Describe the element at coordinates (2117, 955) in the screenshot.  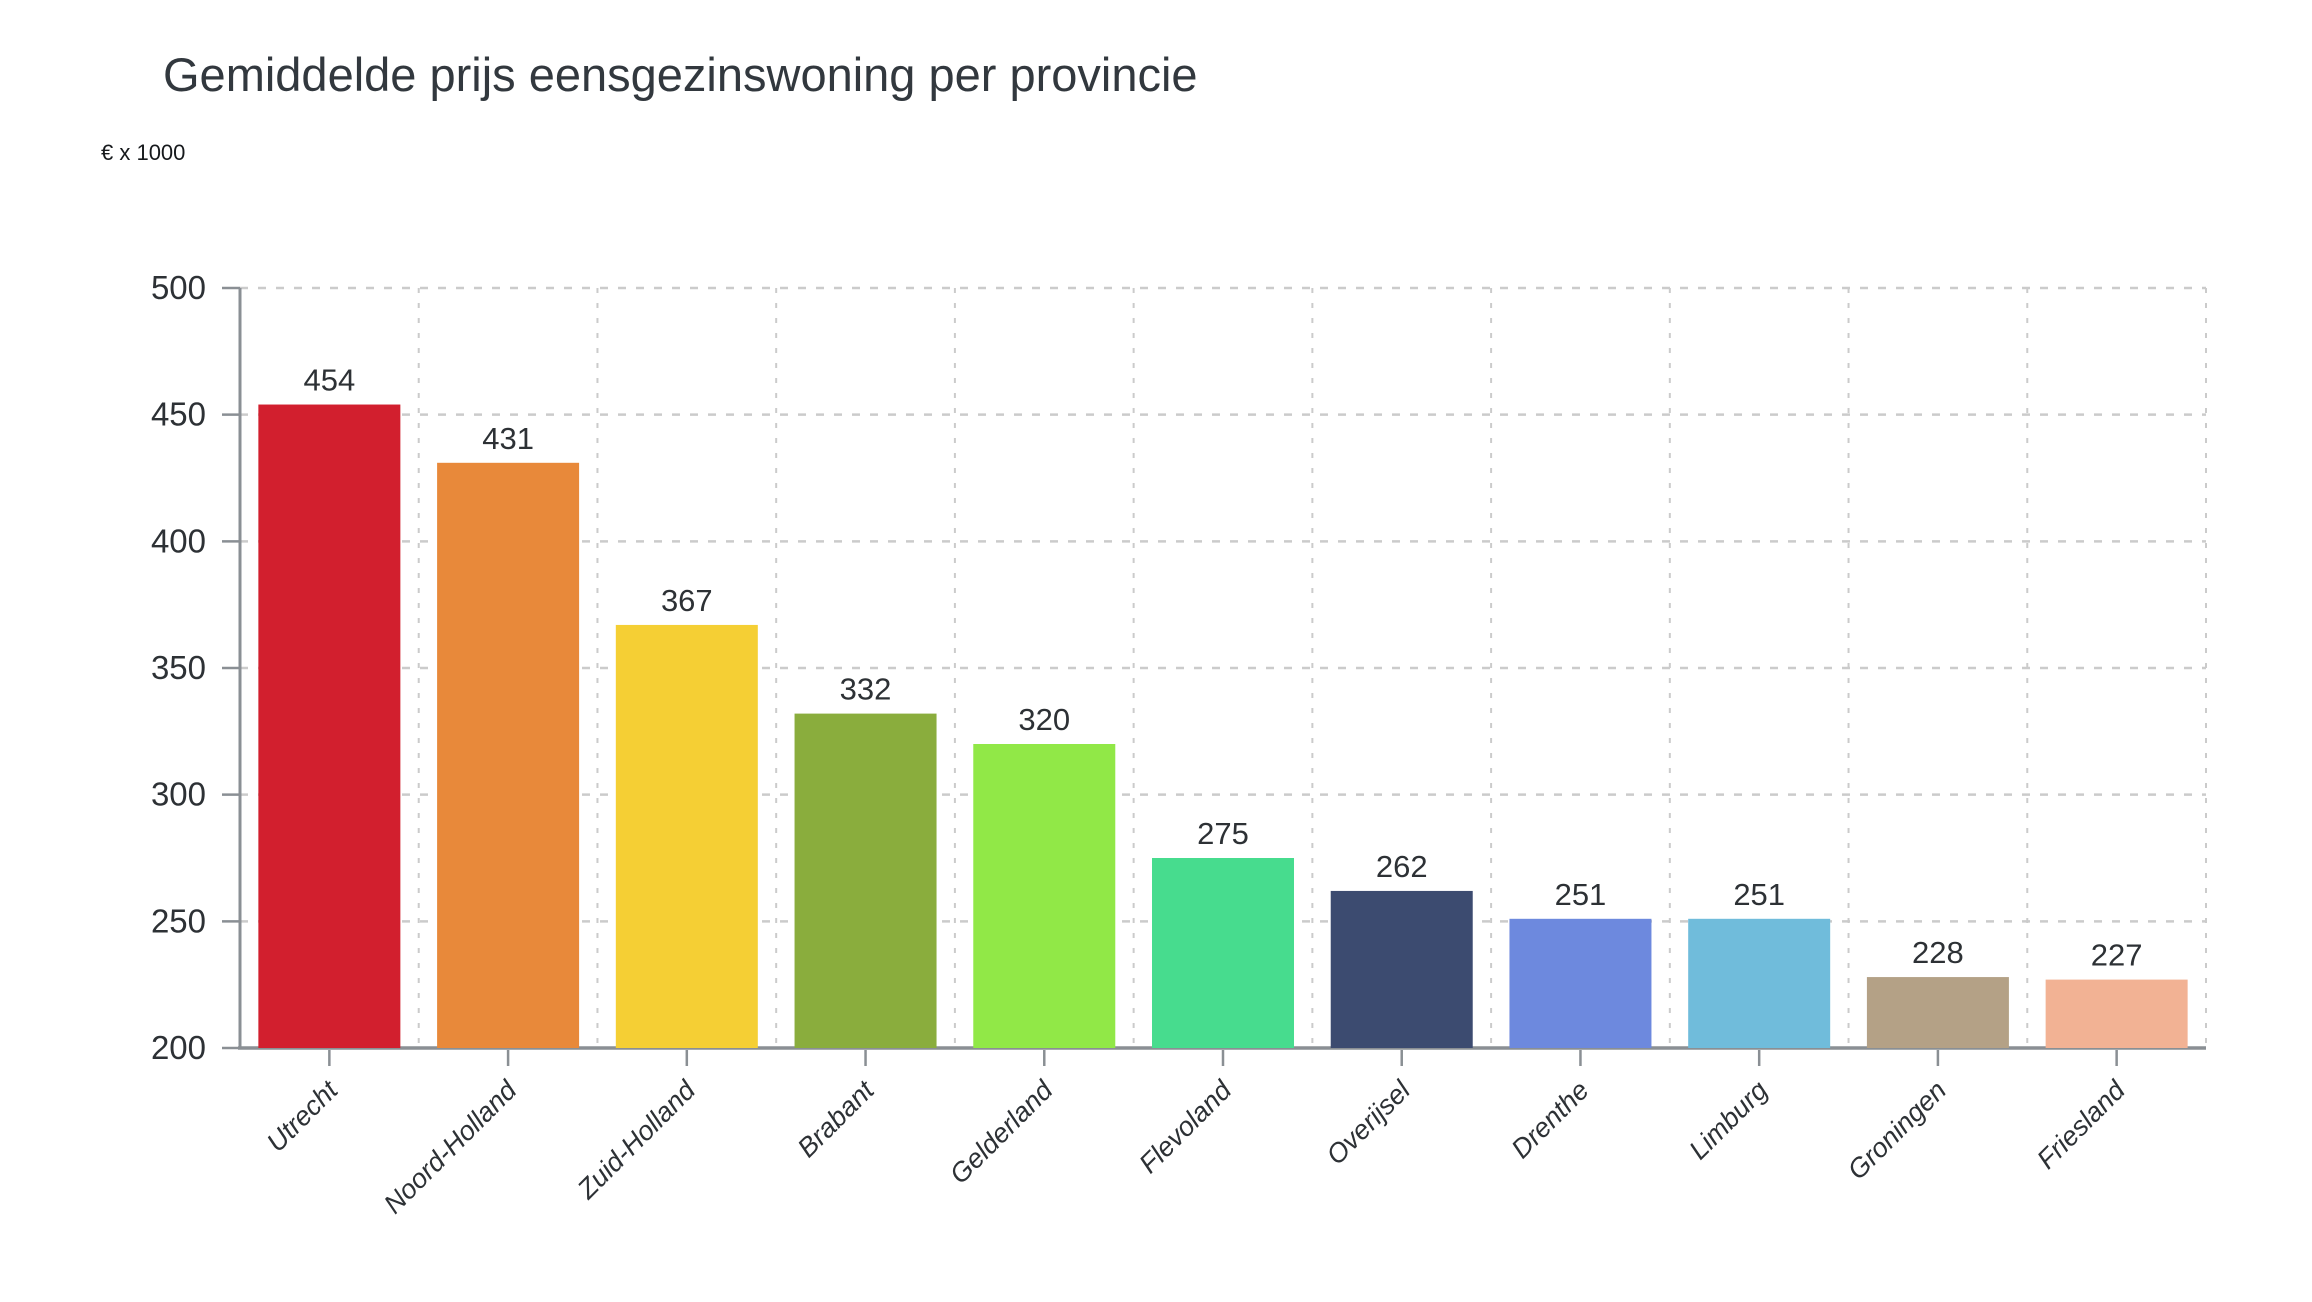
I see `value-label-friesland: 227` at that location.